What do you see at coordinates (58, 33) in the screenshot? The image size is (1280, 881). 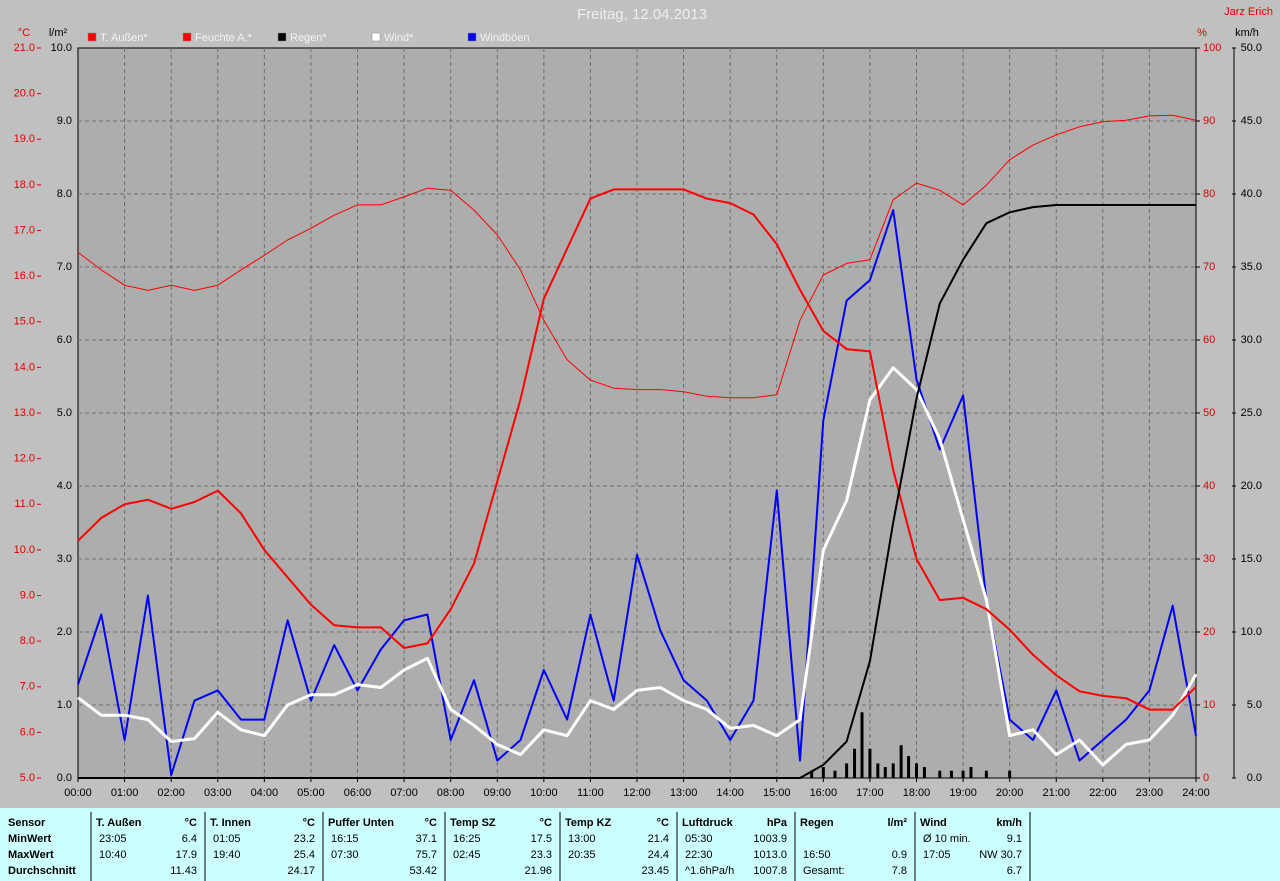 I see `y2-axis-unit: l/m²` at bounding box center [58, 33].